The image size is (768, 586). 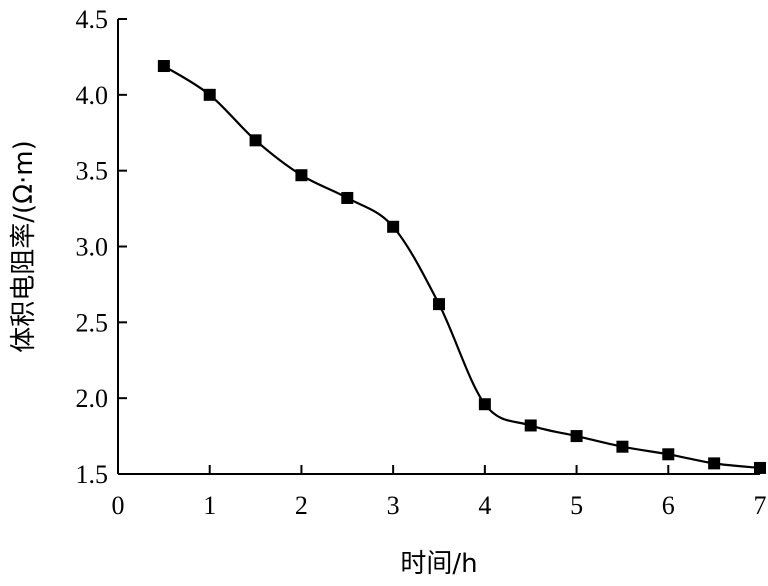 I want to click on x-tick-label: 4, so click(x=484, y=505).